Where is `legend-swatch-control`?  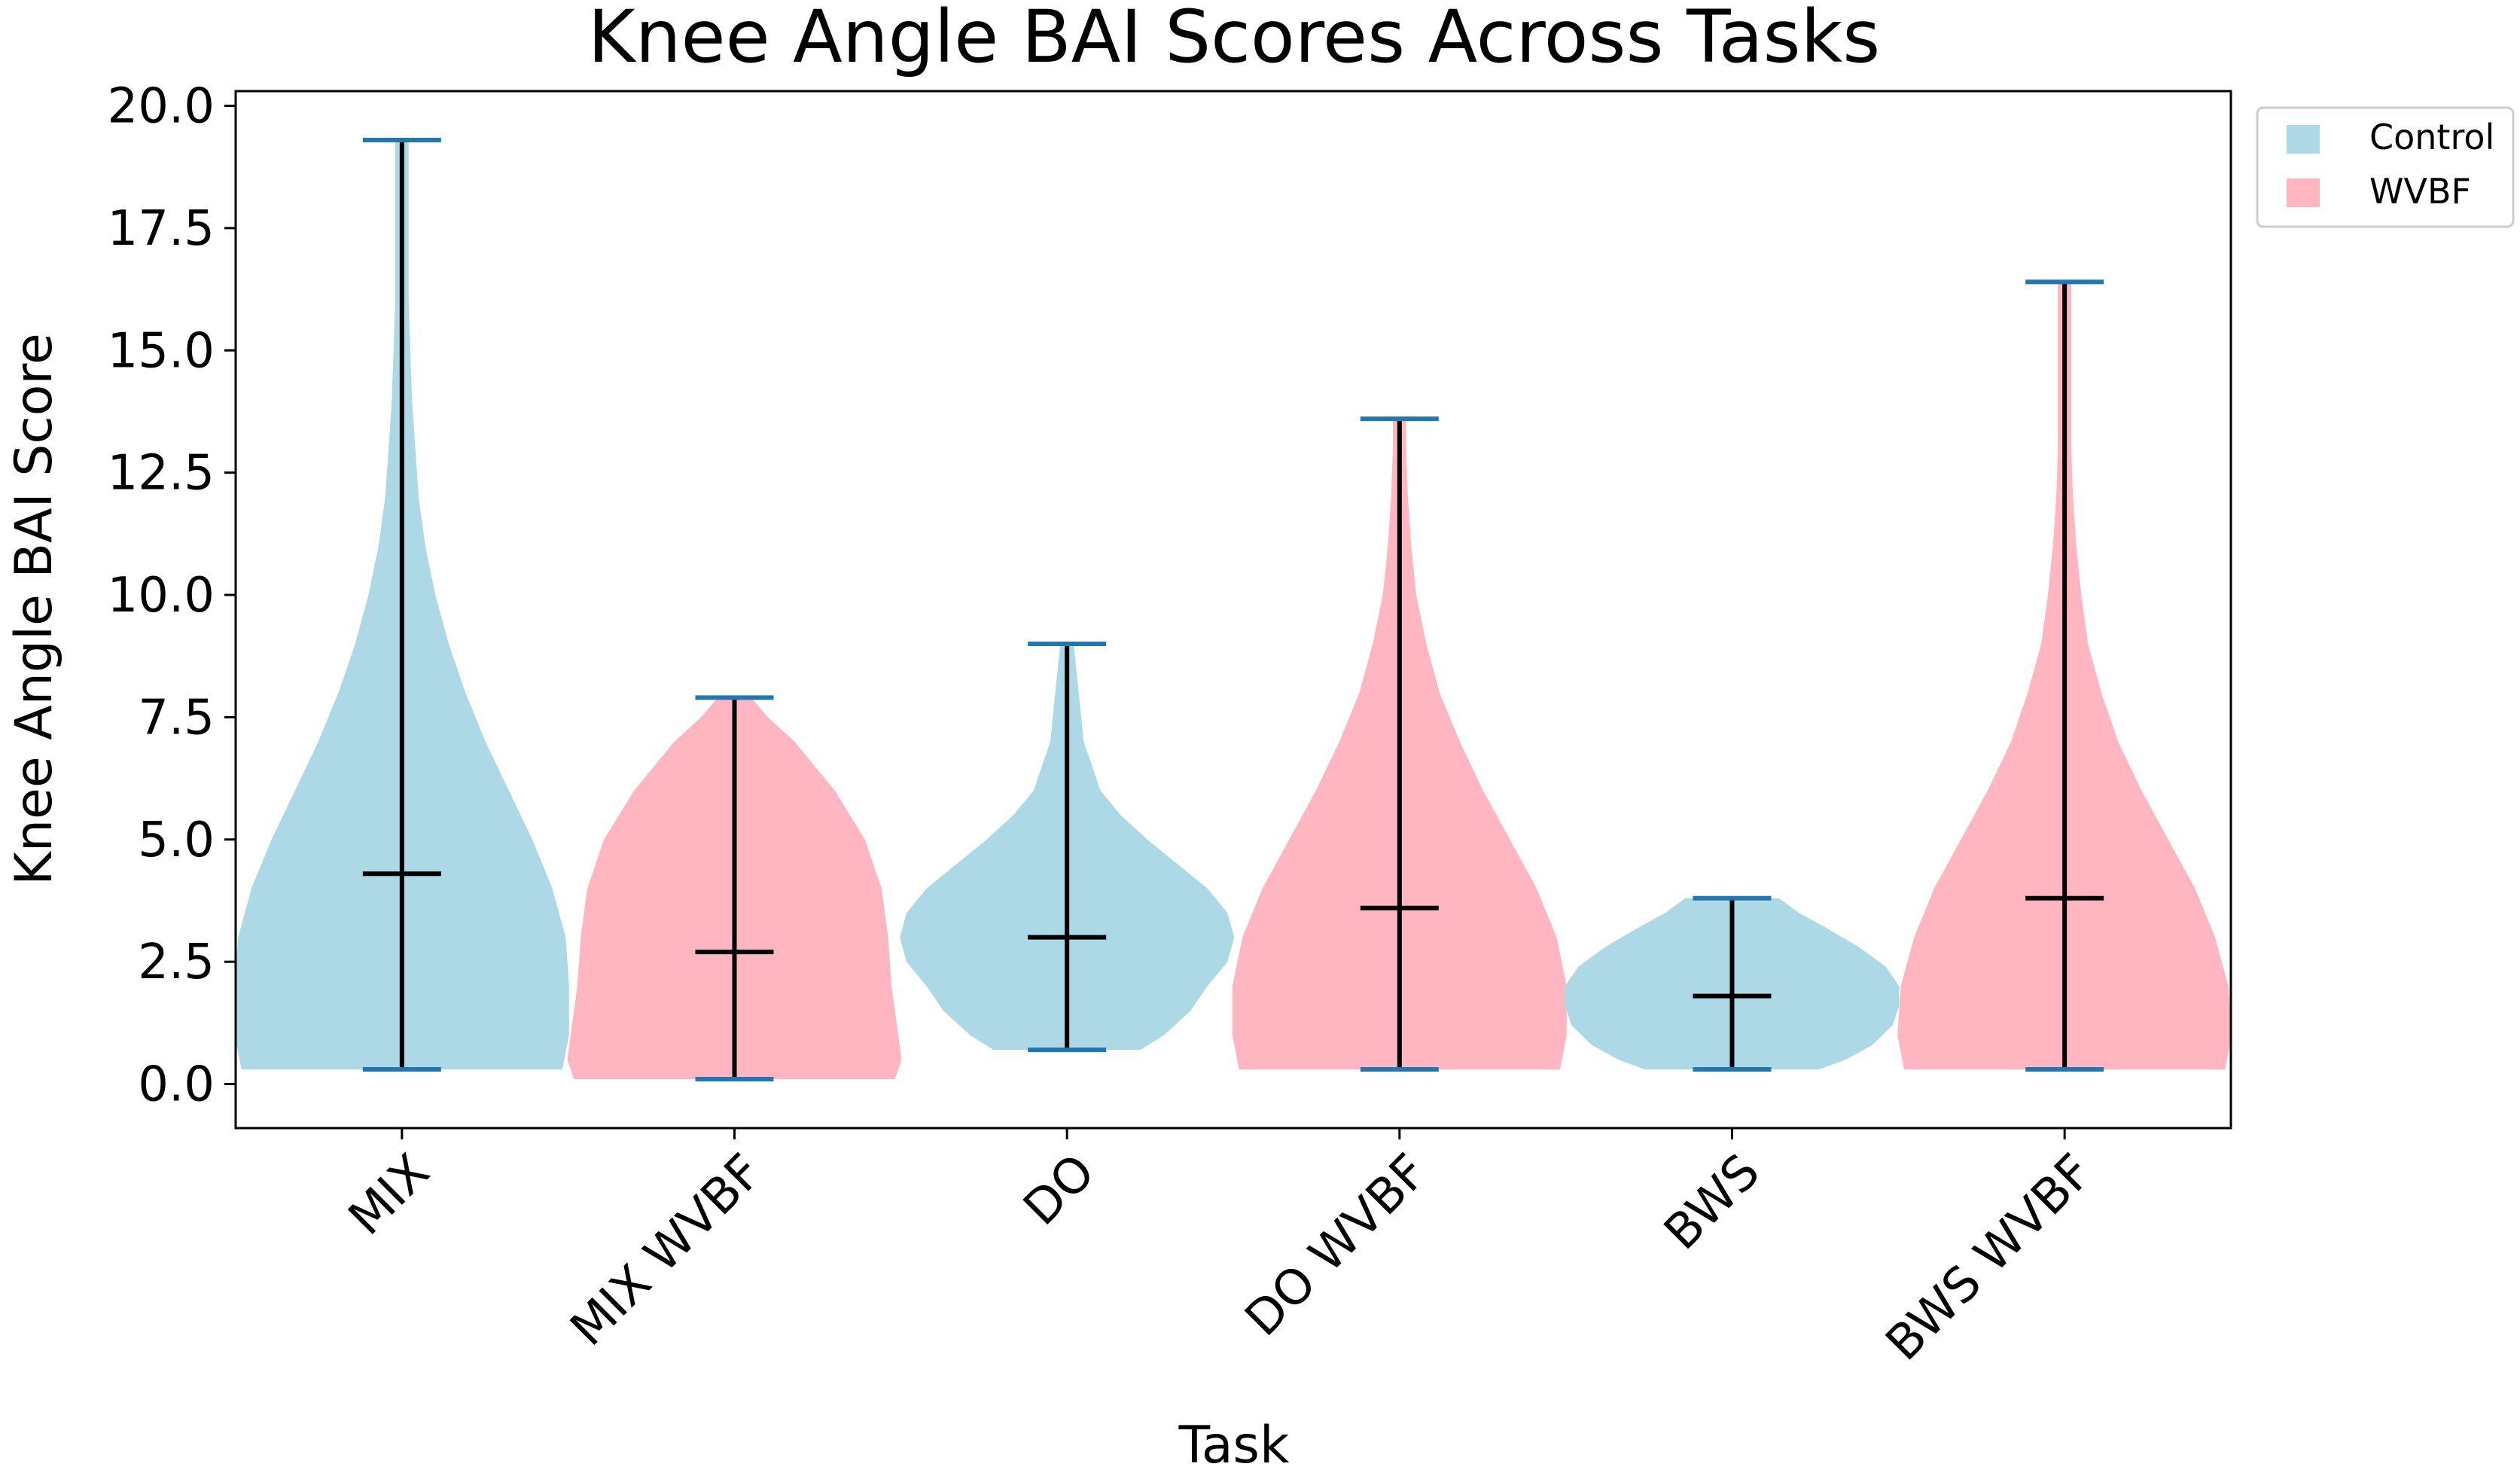 legend-swatch-control is located at coordinates (2303, 139).